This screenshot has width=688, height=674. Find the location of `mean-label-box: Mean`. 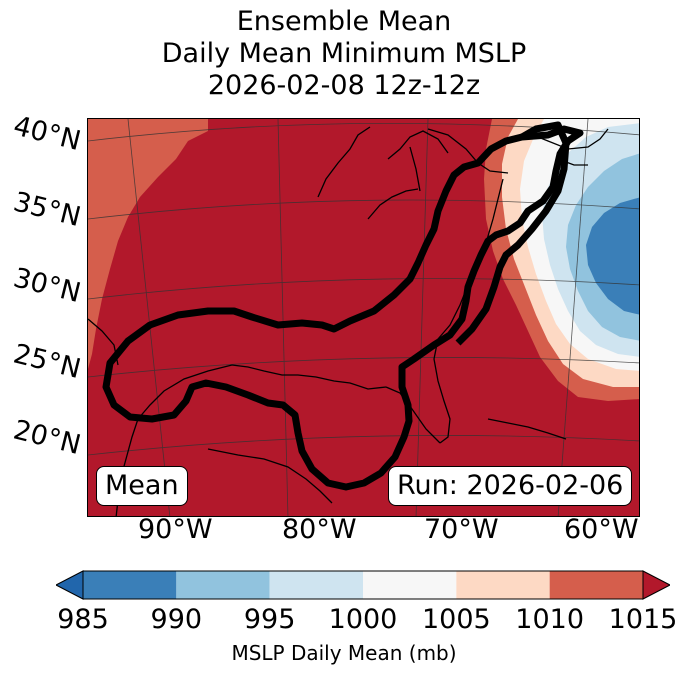

mean-label-box: Mean is located at coordinates (142, 486).